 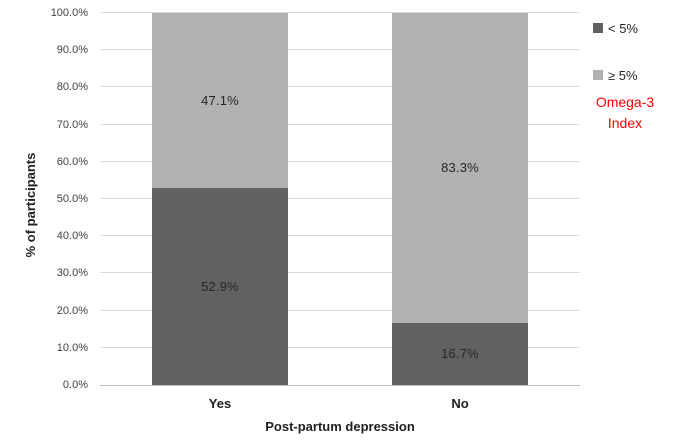 What do you see at coordinates (625, 113) in the screenshot?
I see `omega3-index-annotation: Omega-3 Index` at bounding box center [625, 113].